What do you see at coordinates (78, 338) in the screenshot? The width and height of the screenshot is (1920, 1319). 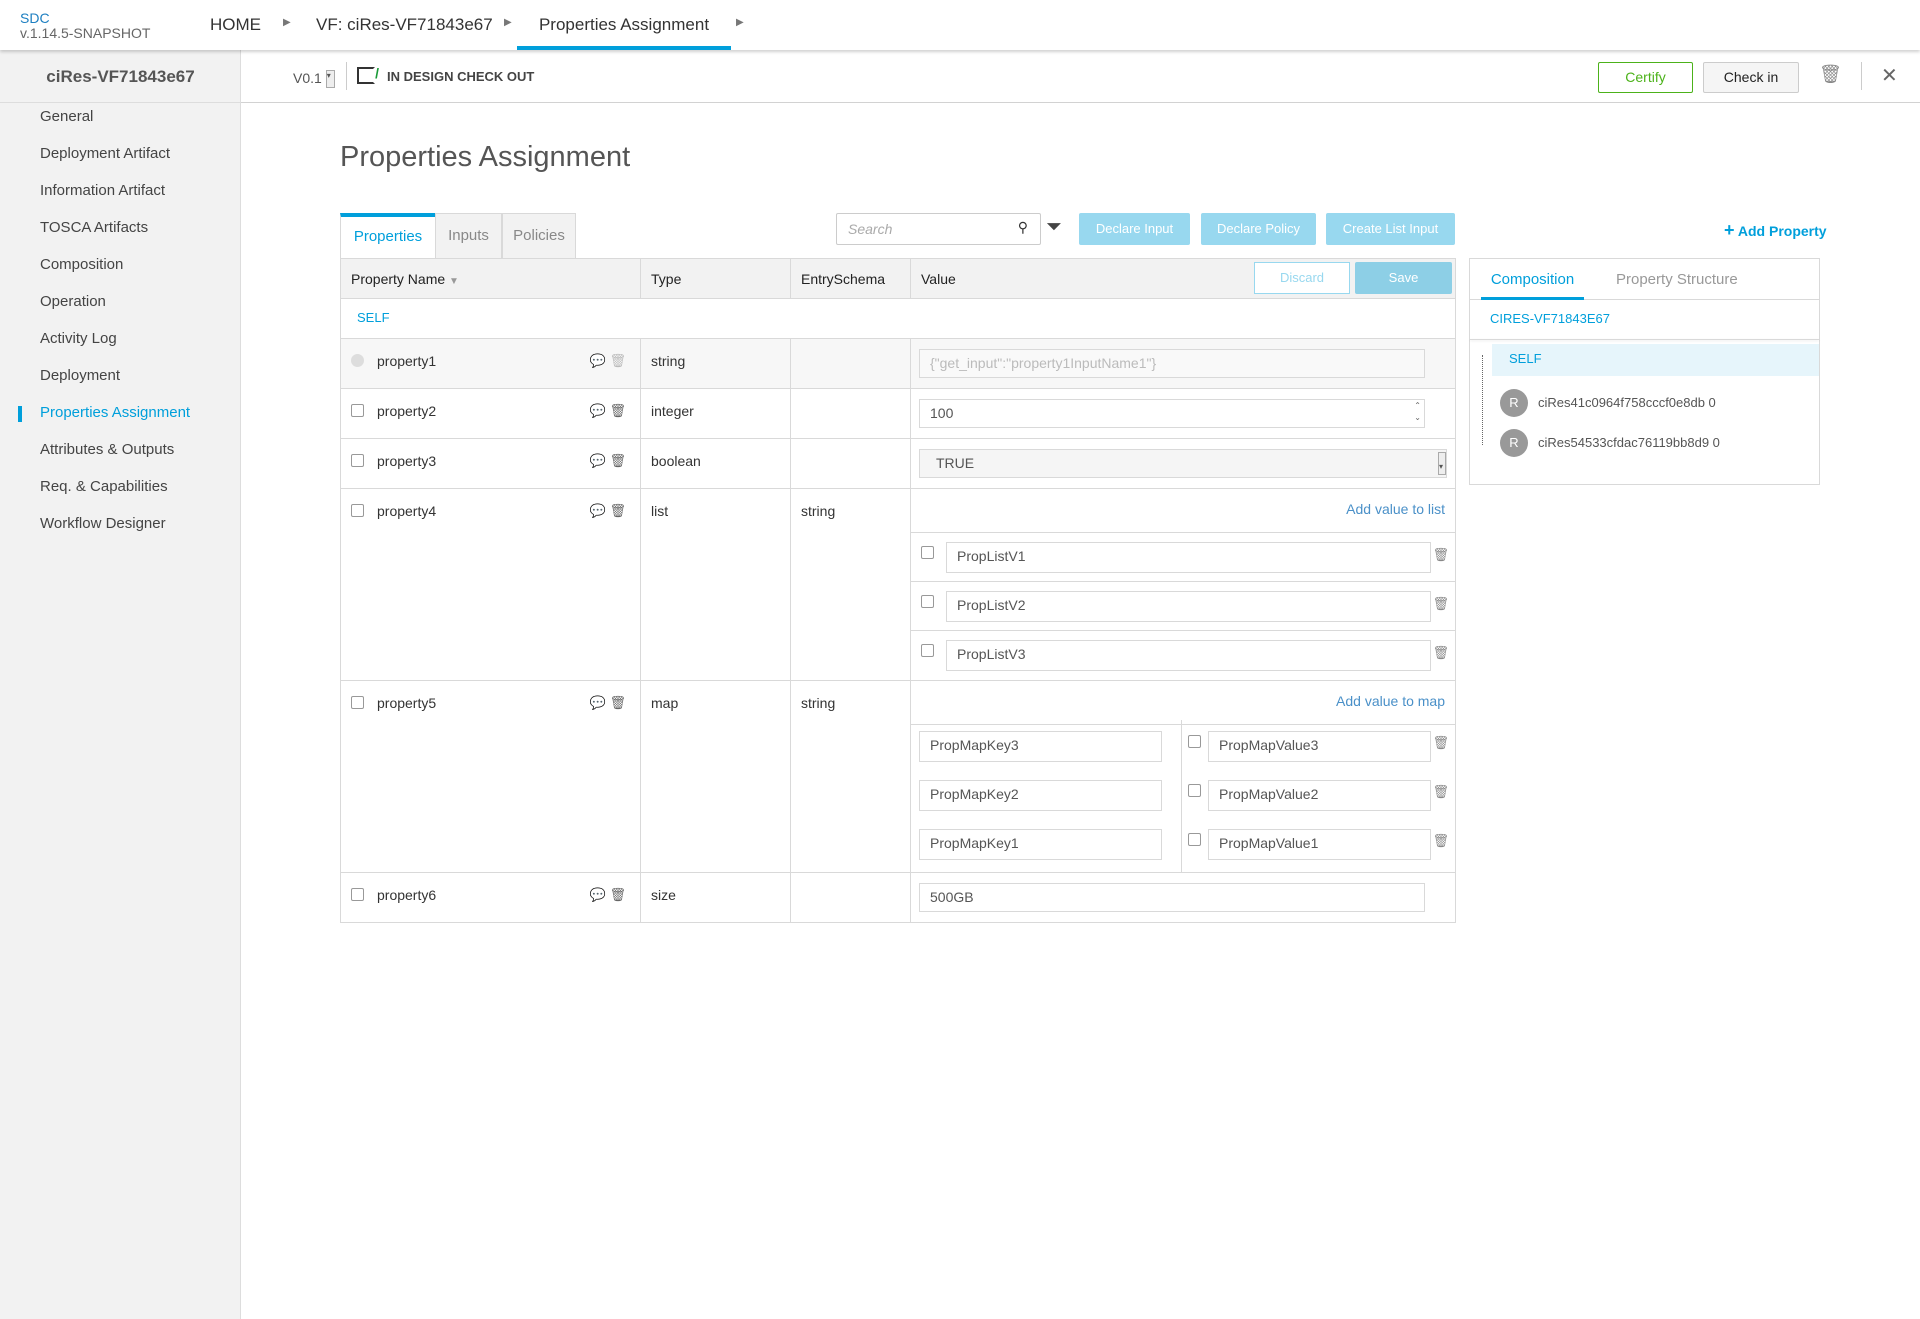 I see `sidebar-item: Activity Log` at bounding box center [78, 338].